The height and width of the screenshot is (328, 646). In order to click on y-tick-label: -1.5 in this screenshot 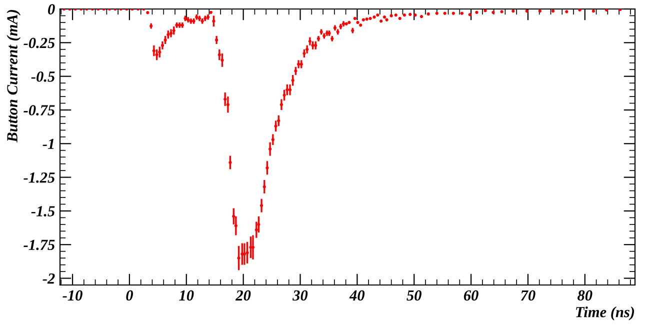, I will do `click(43, 211)`.